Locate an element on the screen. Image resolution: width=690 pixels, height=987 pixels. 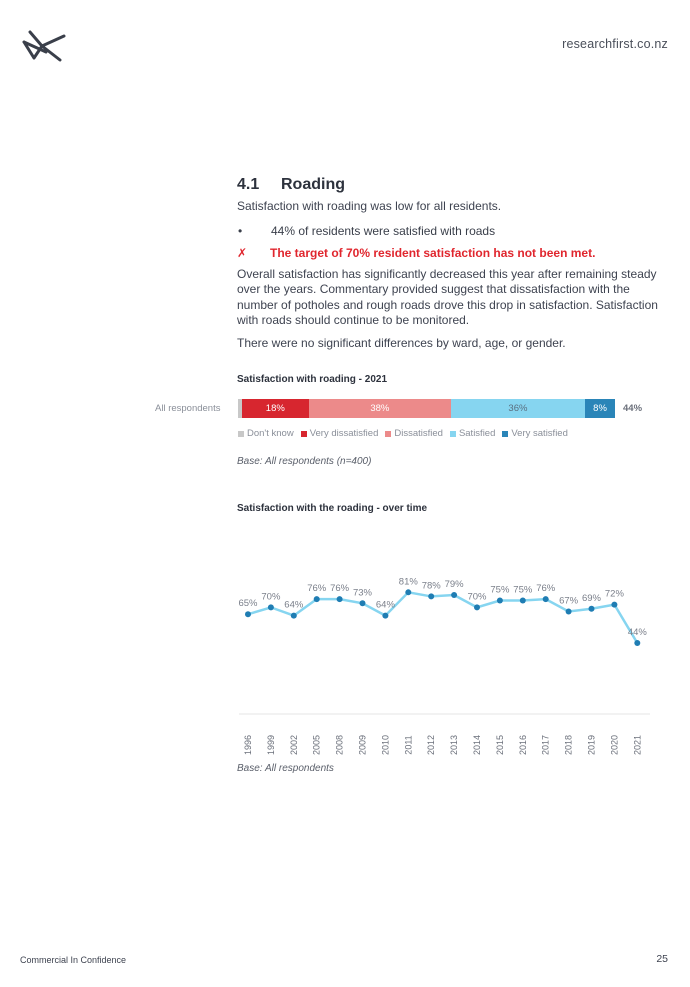
bar-segment-dissatisfied: 38% is located at coordinates (379, 408).